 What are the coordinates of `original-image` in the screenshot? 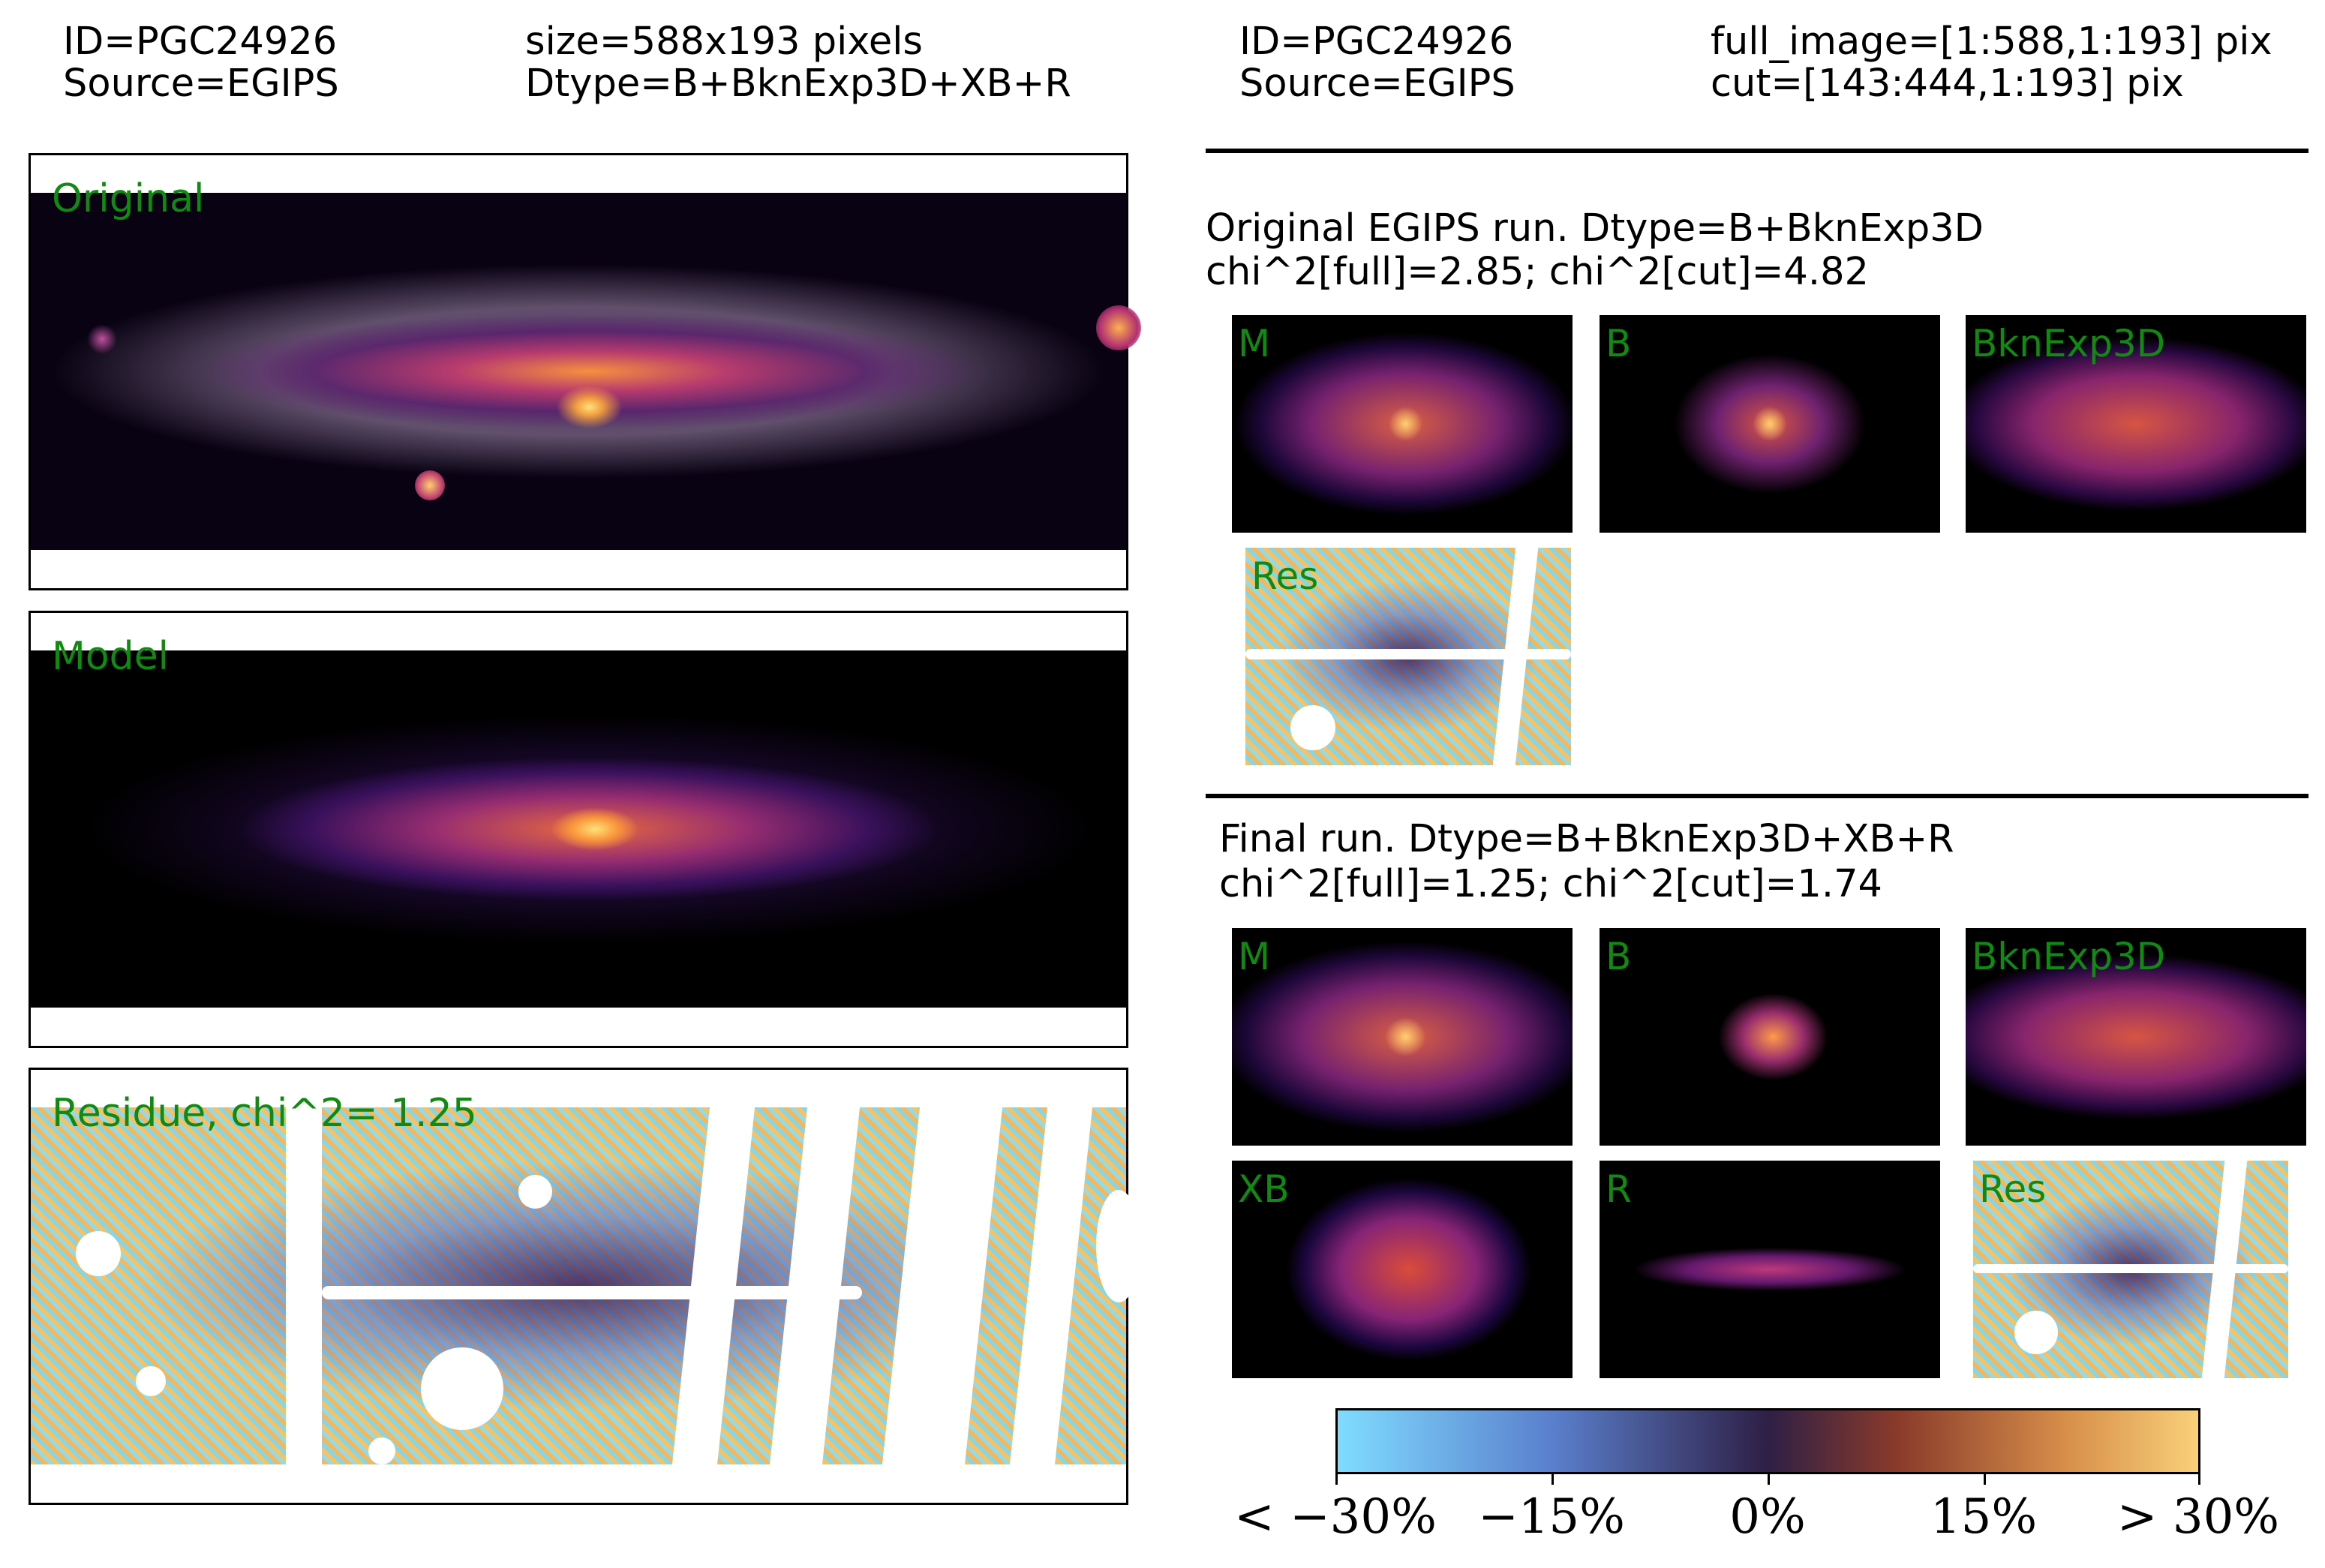 It's located at (586, 371).